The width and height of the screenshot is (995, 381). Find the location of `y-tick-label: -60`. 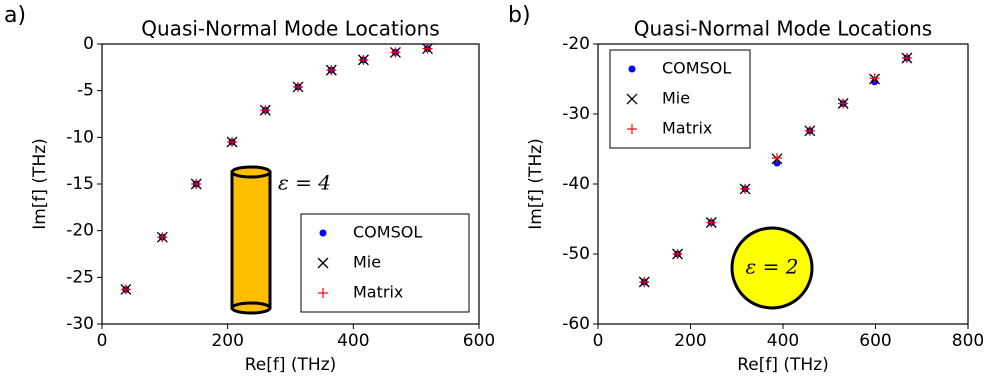

y-tick-label: -60 is located at coordinates (576, 324).